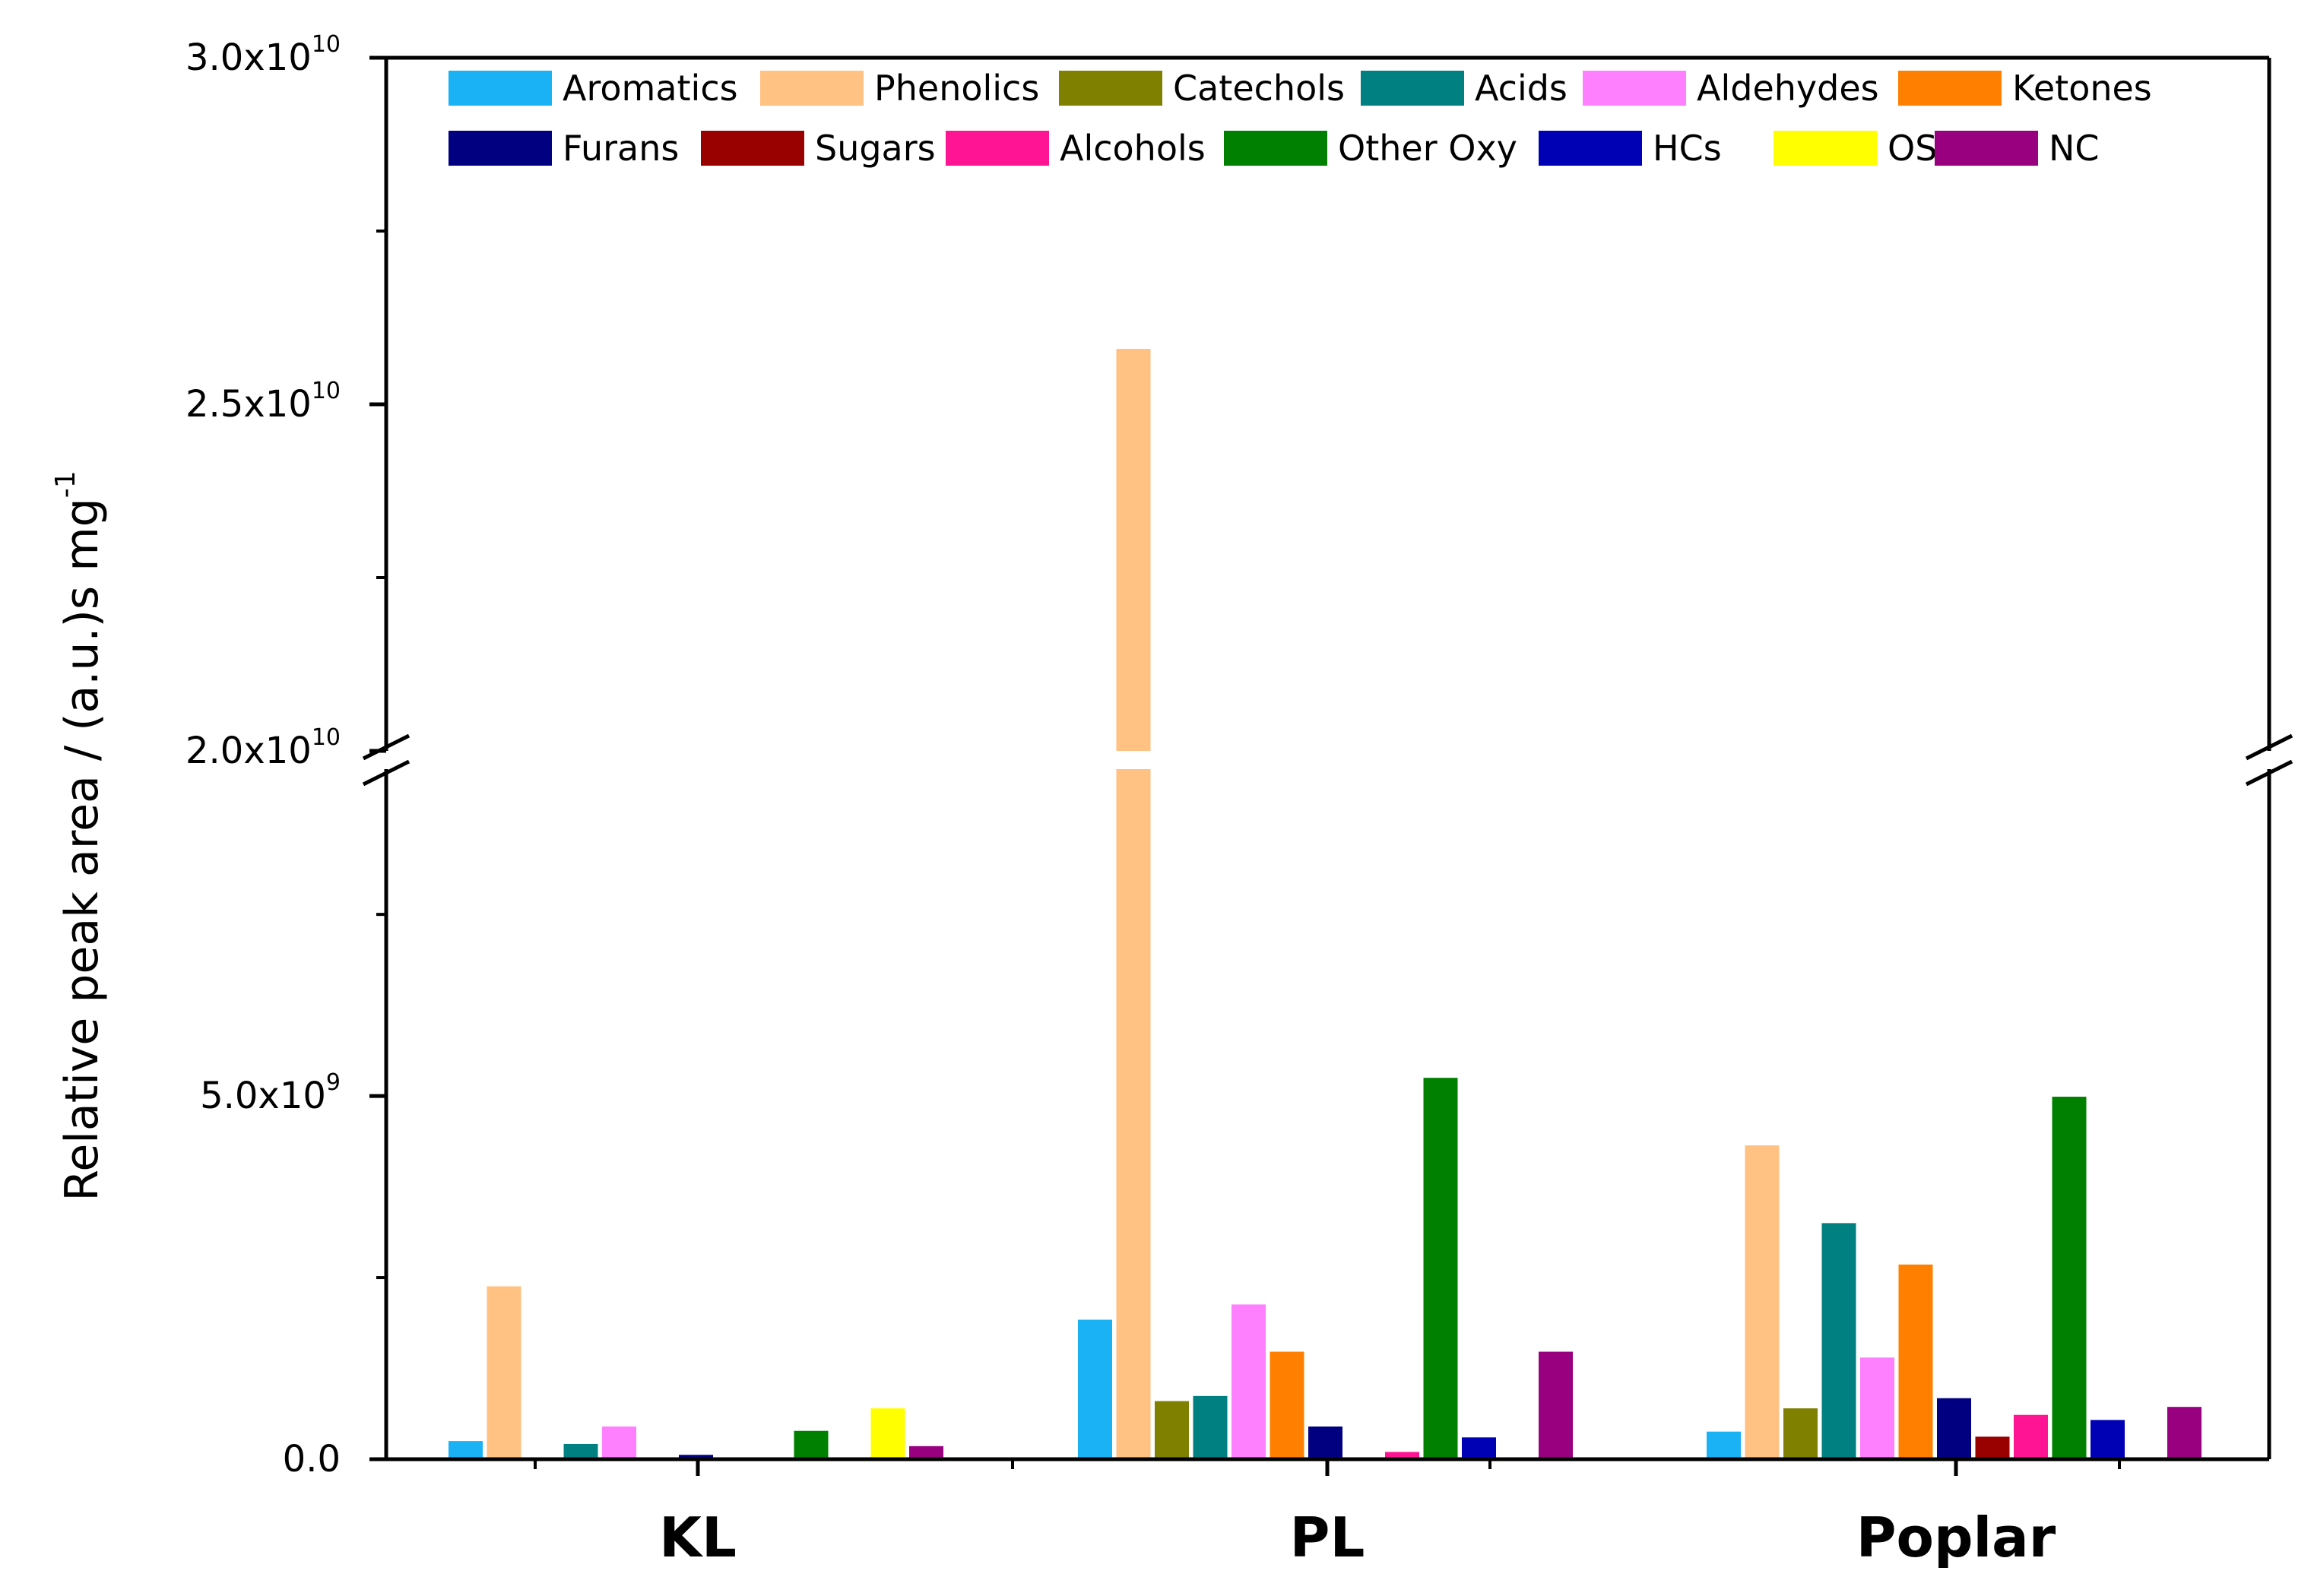  I want to click on bar-poplar-sugars, so click(1993, 1447).